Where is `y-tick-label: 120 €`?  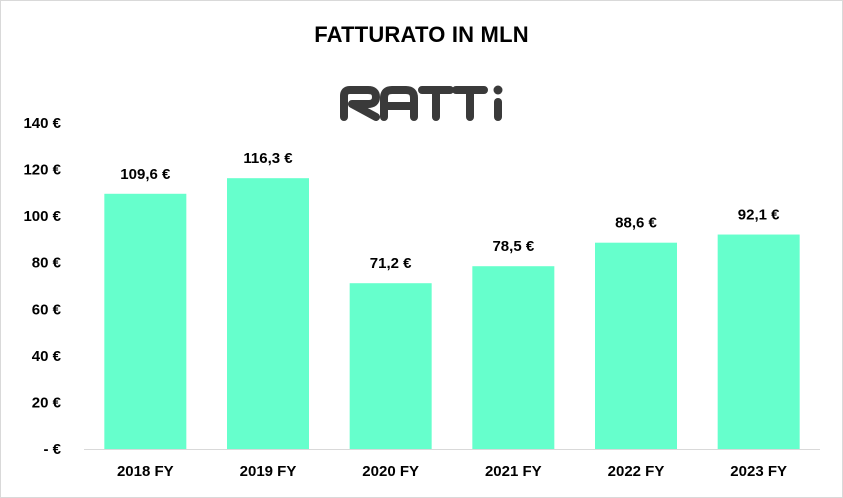
y-tick-label: 120 € is located at coordinates (42, 170).